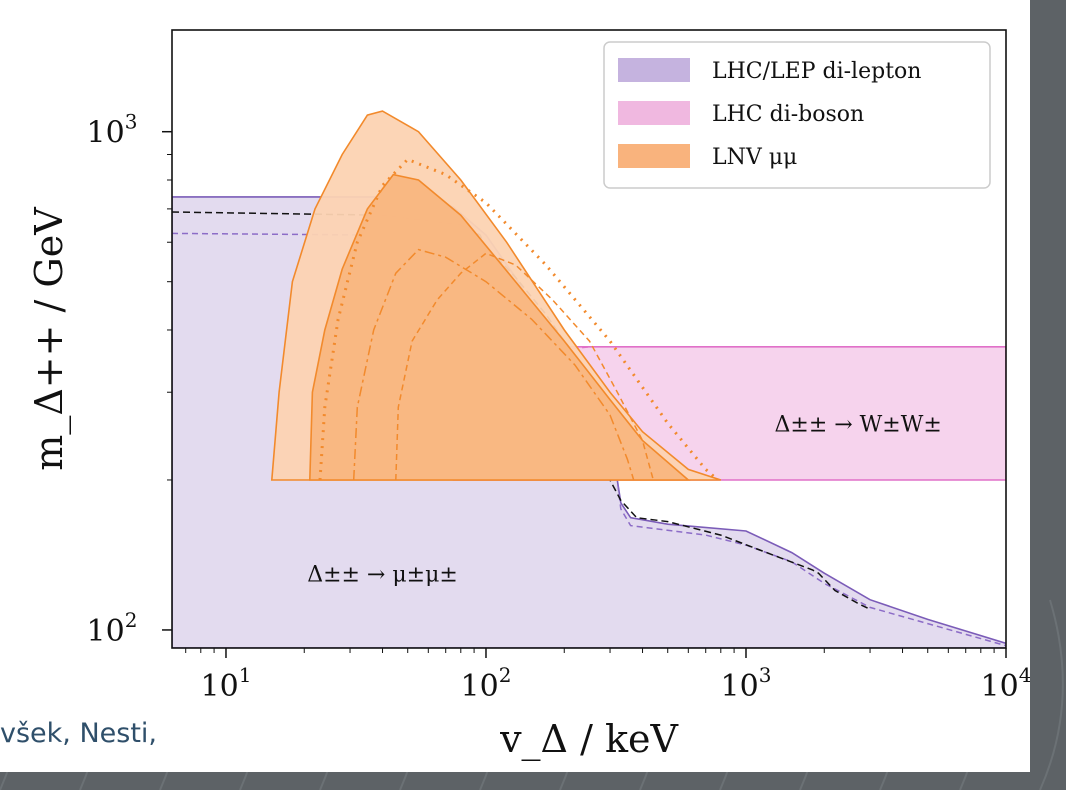 The height and width of the screenshot is (790, 1066). Describe the element at coordinates (112, 628) in the screenshot. I see `y-tick-label: 10²` at that location.